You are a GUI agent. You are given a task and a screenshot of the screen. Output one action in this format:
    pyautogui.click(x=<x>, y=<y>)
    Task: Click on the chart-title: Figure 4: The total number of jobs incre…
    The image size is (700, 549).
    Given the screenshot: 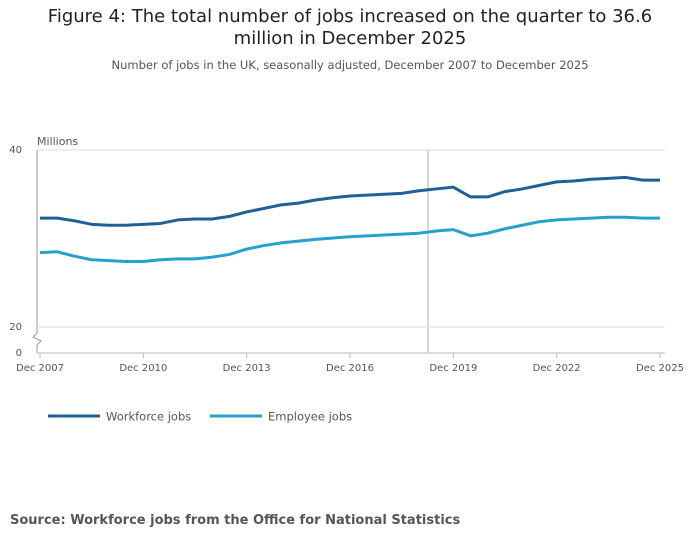 What is the action you would take?
    pyautogui.click(x=350, y=27)
    